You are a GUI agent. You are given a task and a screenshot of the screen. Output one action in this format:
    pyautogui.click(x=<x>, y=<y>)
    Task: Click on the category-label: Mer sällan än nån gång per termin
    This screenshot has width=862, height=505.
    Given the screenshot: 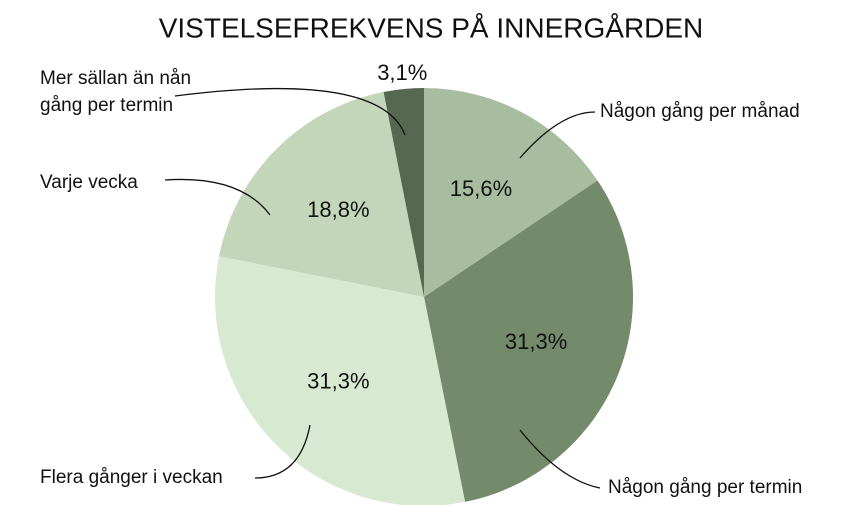 What is the action you would take?
    pyautogui.click(x=116, y=92)
    